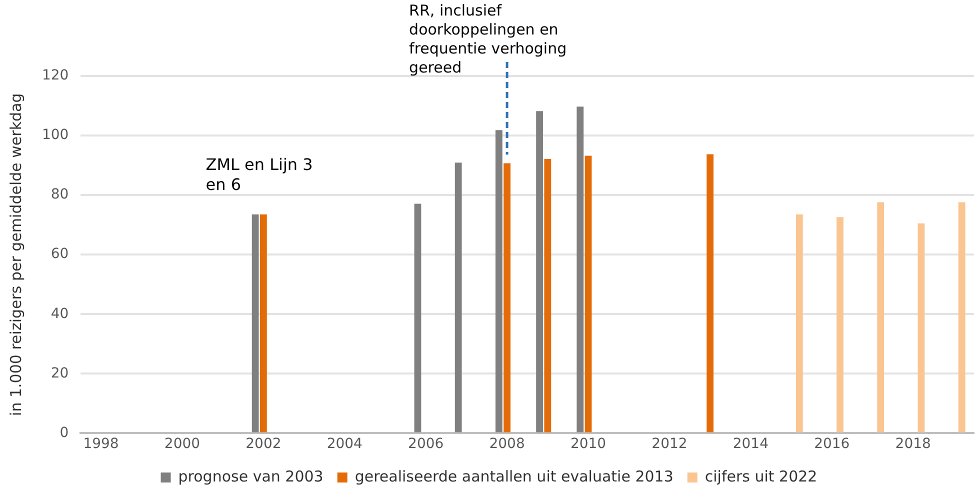 The height and width of the screenshot is (495, 978). Describe the element at coordinates (59, 373) in the screenshot. I see `y-tick-label: 20` at that location.